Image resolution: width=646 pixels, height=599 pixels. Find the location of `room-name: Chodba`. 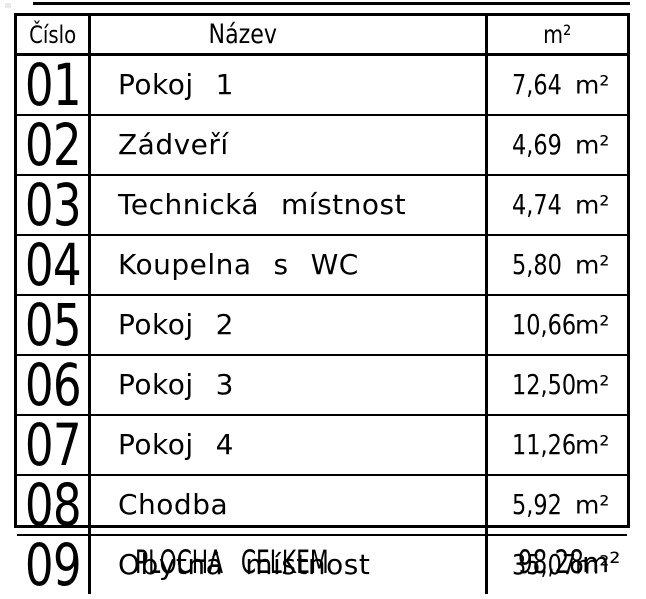

room-name: Chodba is located at coordinates (173, 504).